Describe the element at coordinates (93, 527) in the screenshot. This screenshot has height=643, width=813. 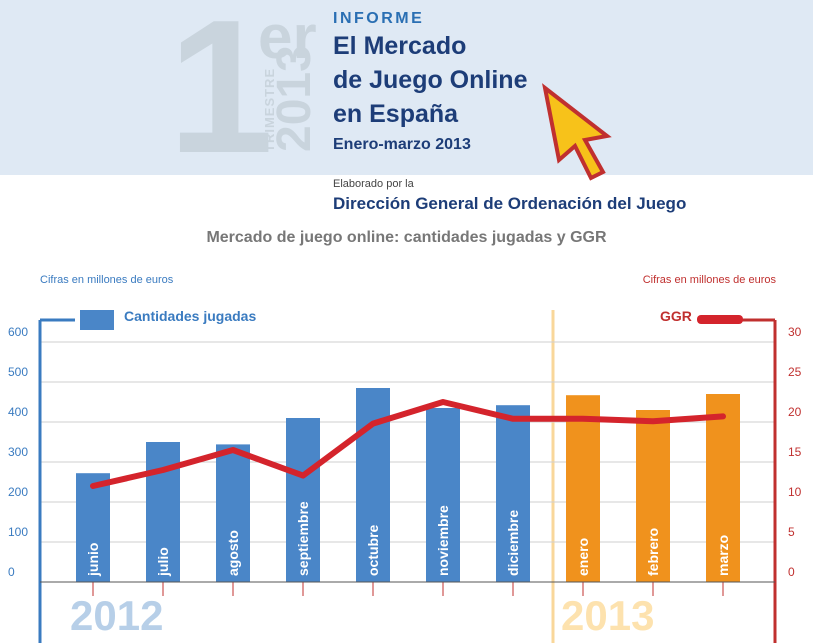
I see `bar-junio` at that location.